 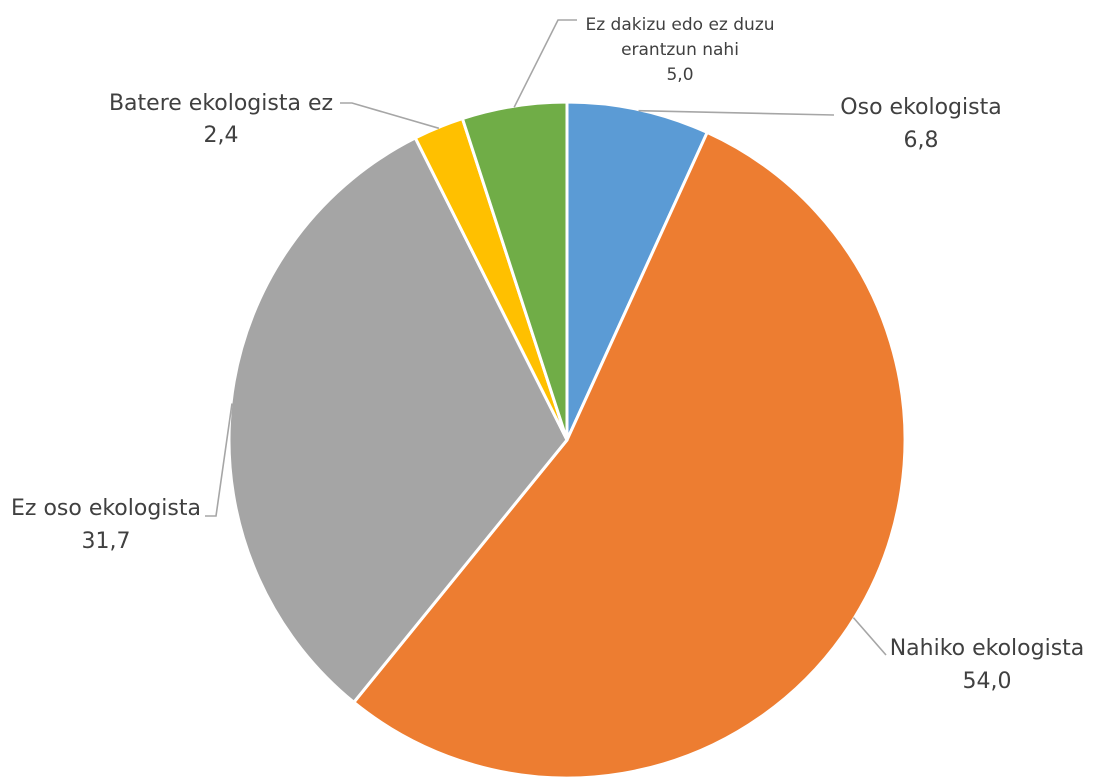 I want to click on leader-ez-oso-ekologista, so click(x=219, y=460).